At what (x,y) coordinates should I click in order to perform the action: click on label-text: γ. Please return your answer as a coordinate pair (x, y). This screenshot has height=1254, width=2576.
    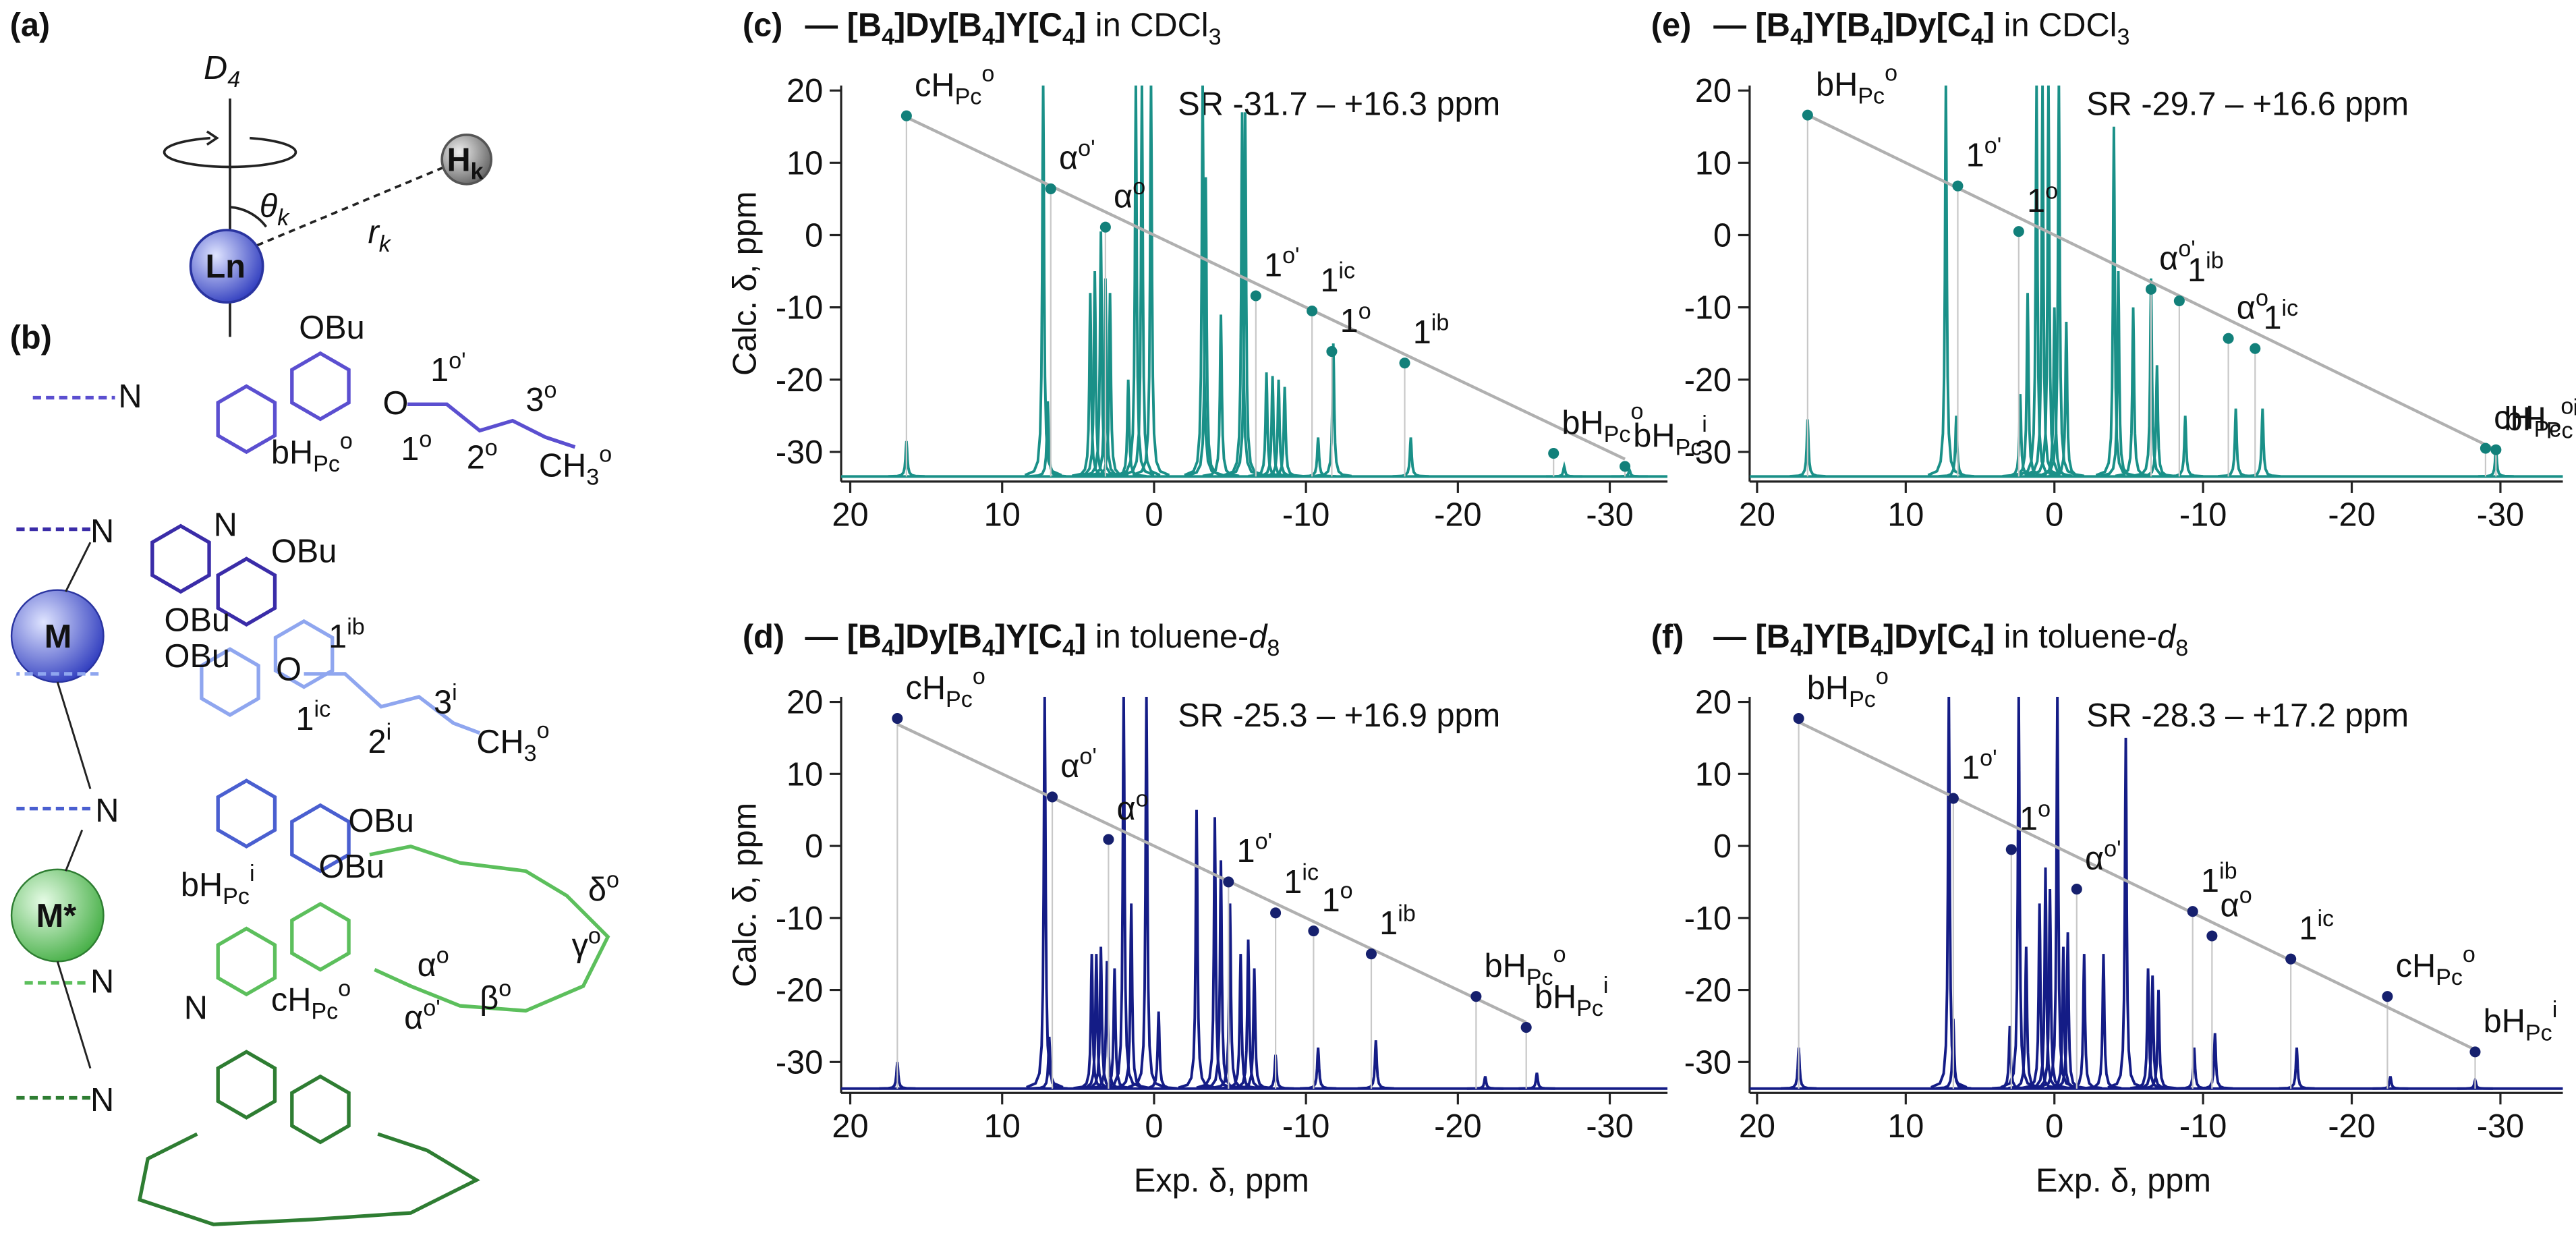
    Looking at the image, I should click on (580, 946).